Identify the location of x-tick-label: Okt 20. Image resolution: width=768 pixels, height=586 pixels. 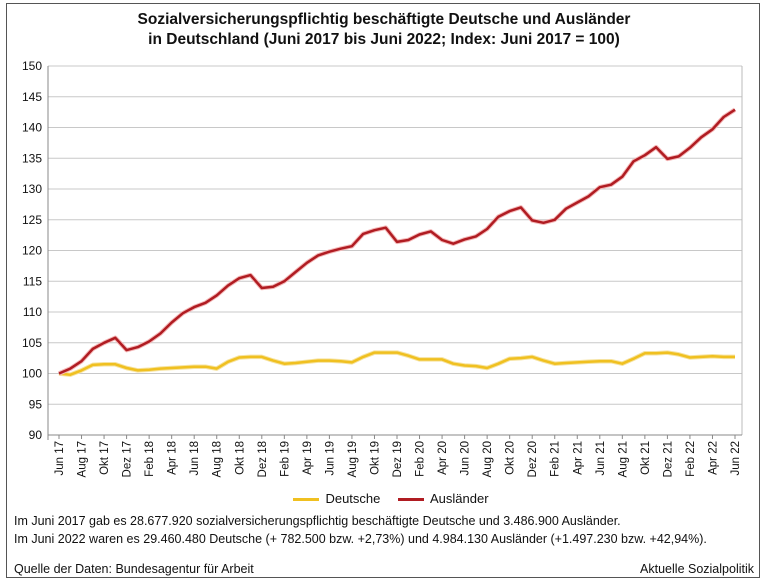
(511, 458).